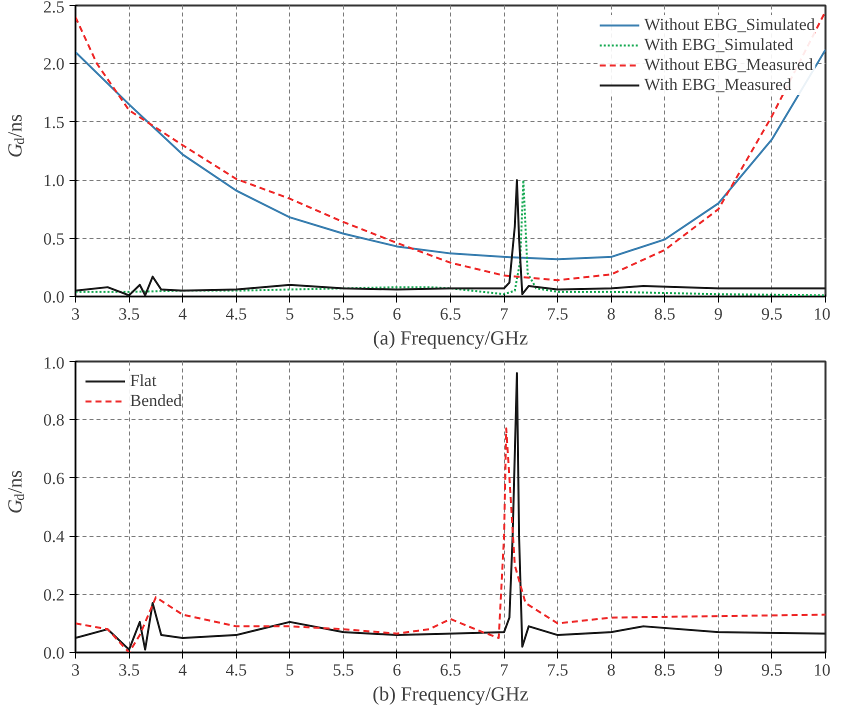 This screenshot has height=714, width=841. I want to click on legend-label: With EBG_Simulated, so click(719, 45).